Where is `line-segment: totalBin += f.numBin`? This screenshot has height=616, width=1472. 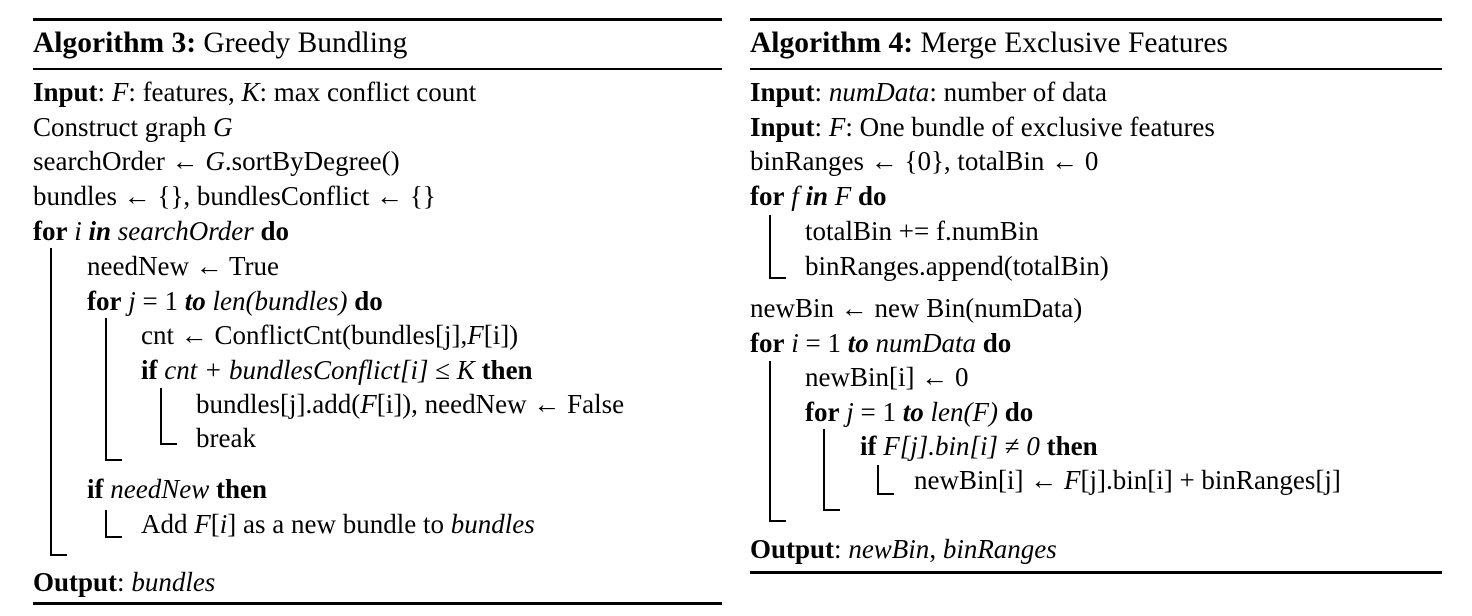 line-segment: totalBin += f.numBin is located at coordinates (922, 231).